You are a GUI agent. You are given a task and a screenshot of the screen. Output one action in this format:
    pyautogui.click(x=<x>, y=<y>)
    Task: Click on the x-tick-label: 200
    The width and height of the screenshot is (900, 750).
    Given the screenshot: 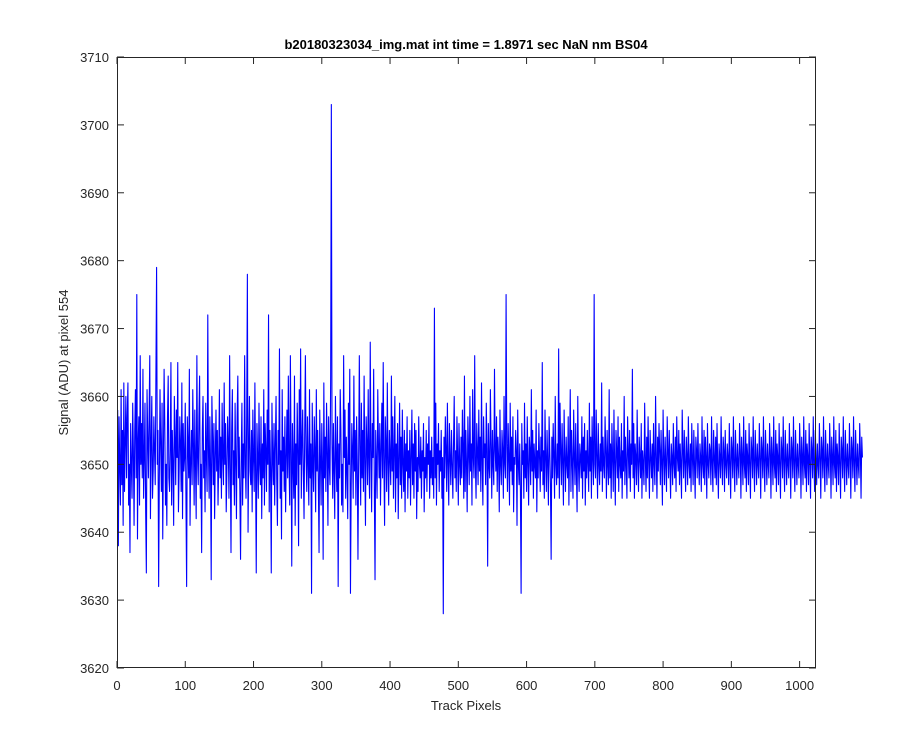 What is the action you would take?
    pyautogui.click(x=254, y=685)
    